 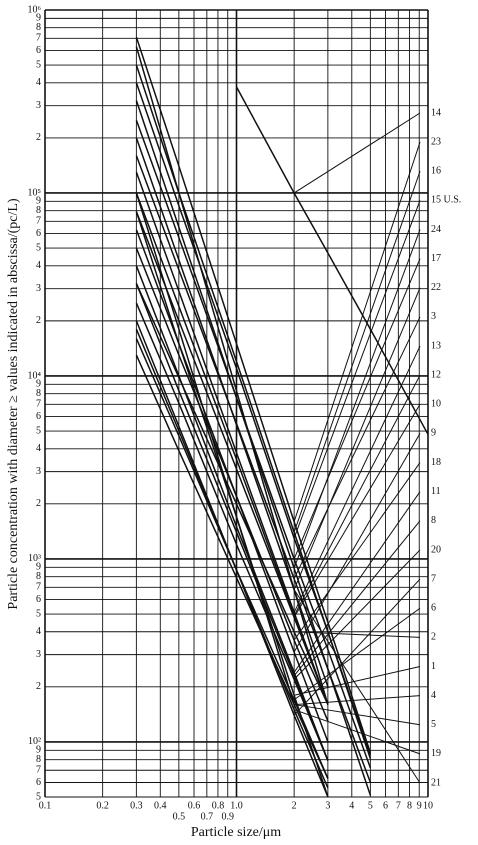 I want to click on x-tick-label: 3, so click(x=327, y=805).